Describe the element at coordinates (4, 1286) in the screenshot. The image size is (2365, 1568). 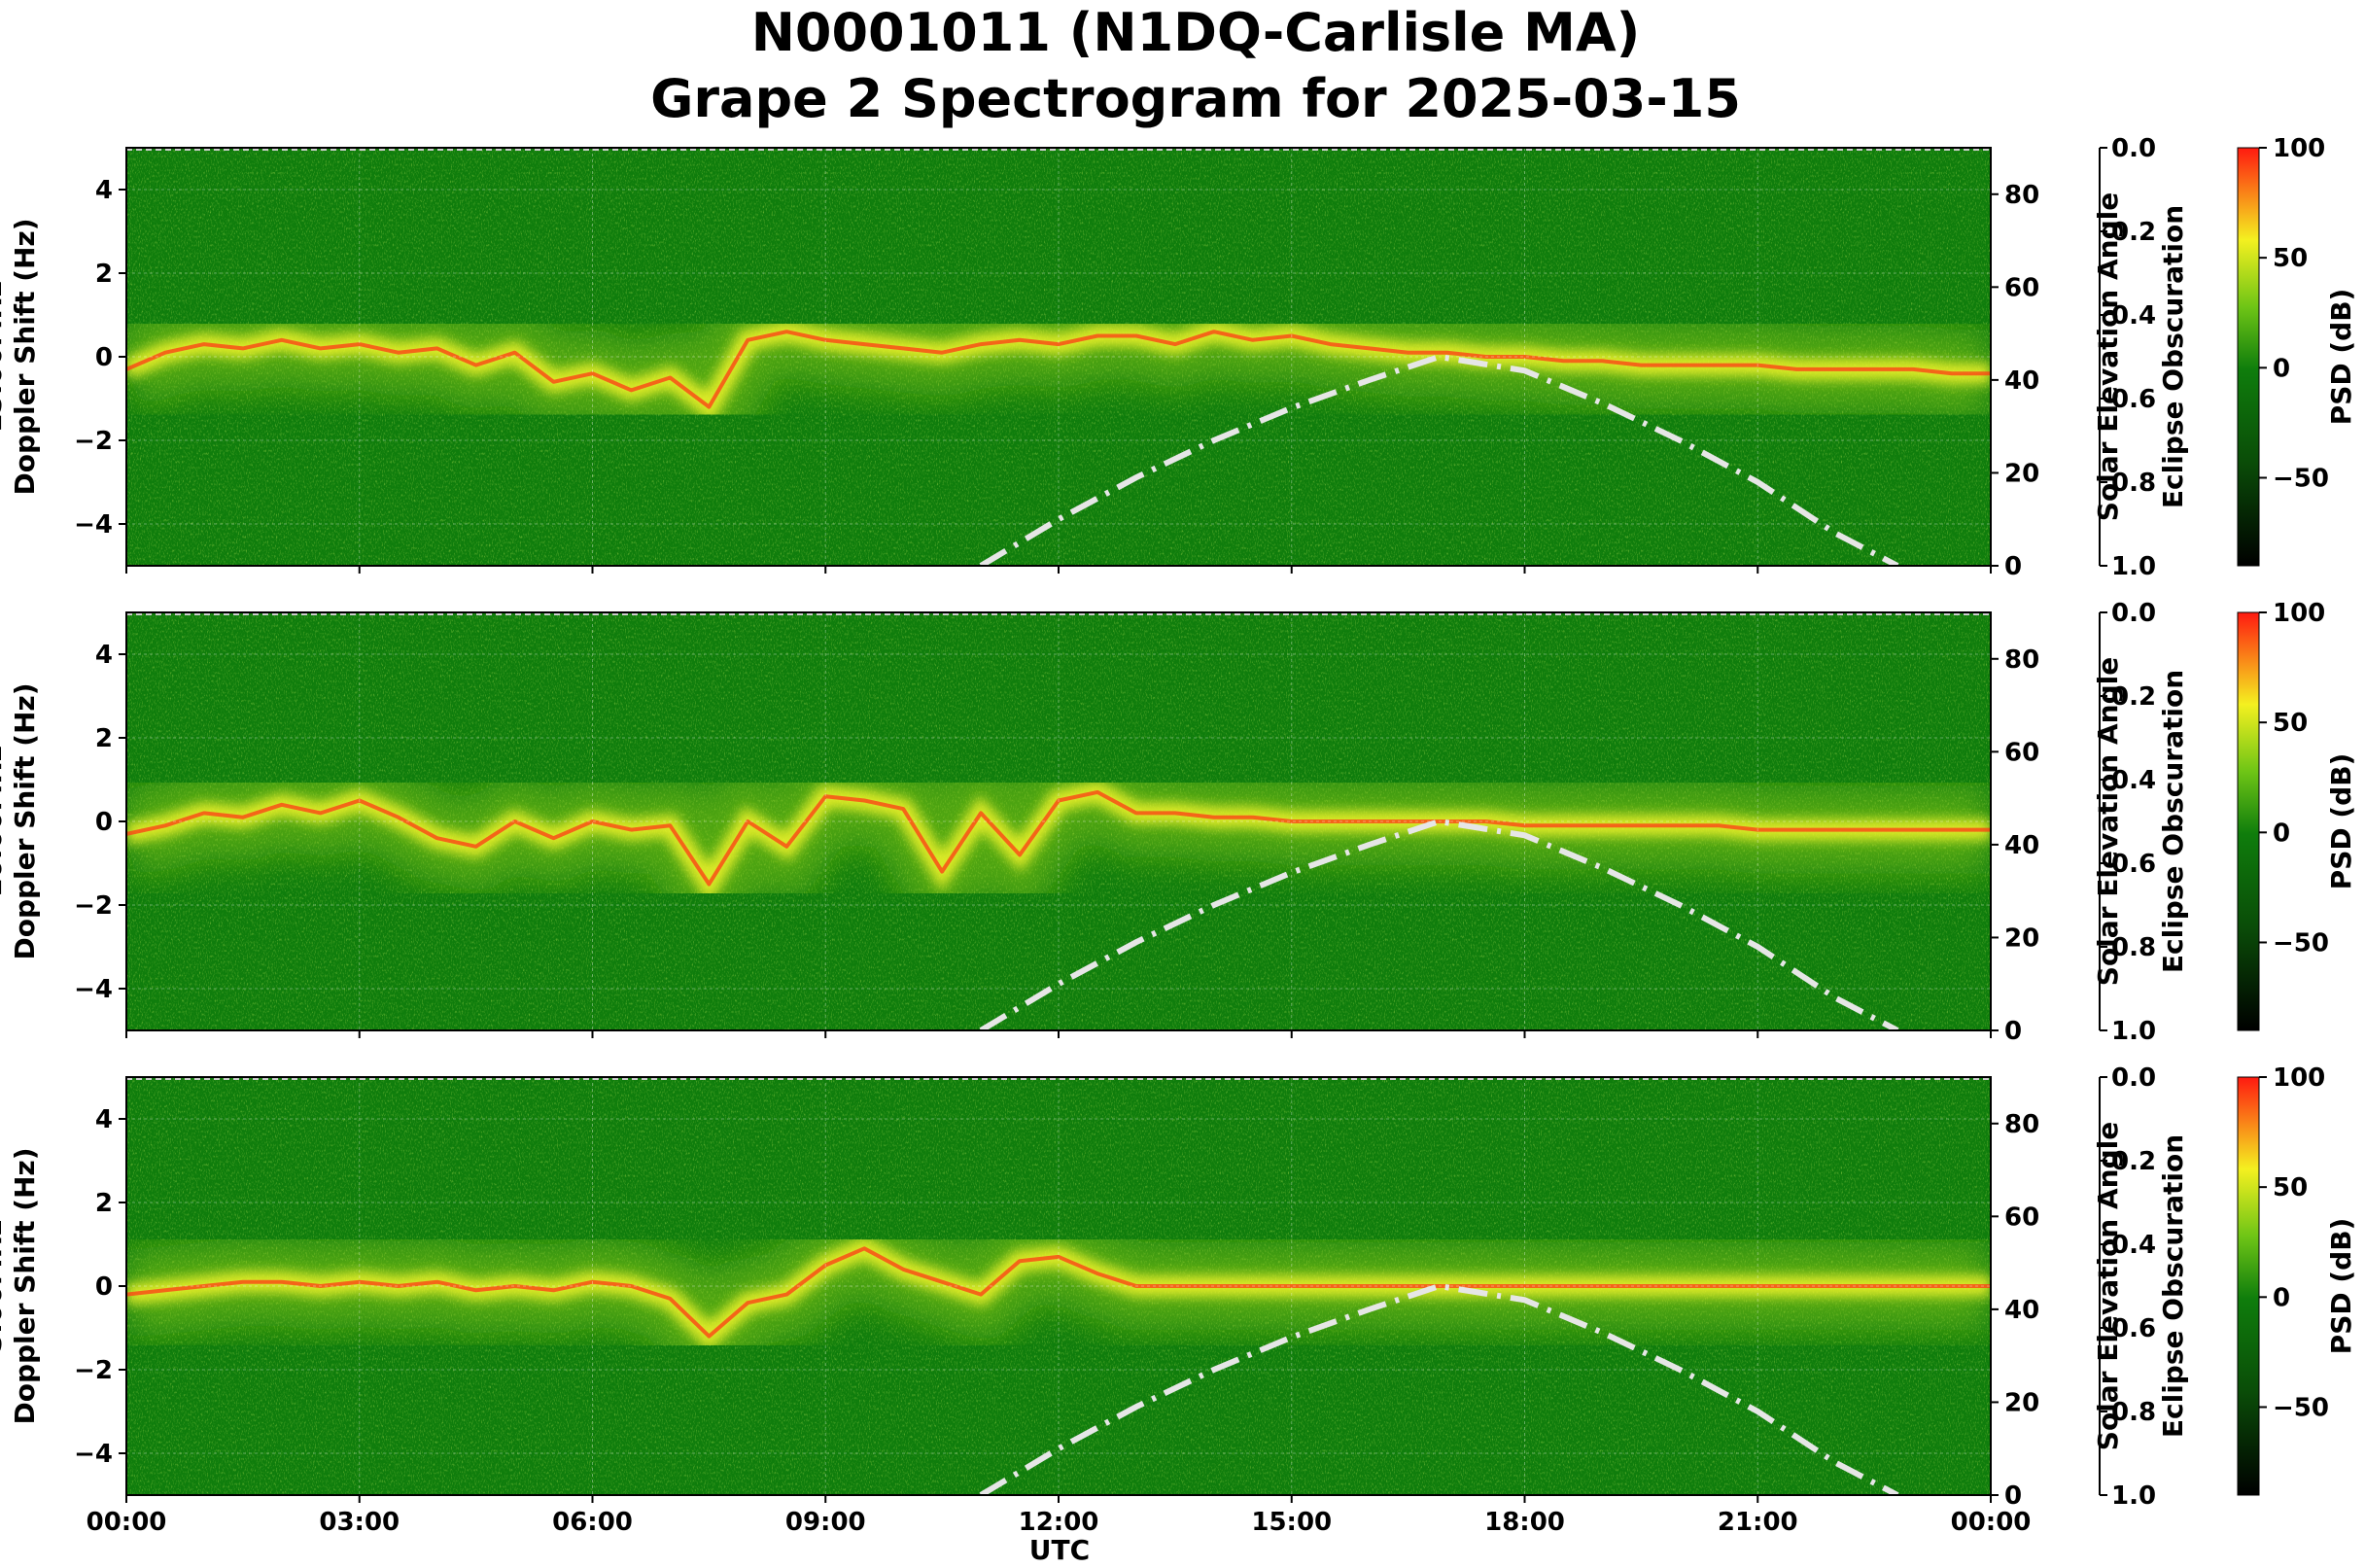
I see `y-axis-label-frequency: 5.00MHz` at that location.